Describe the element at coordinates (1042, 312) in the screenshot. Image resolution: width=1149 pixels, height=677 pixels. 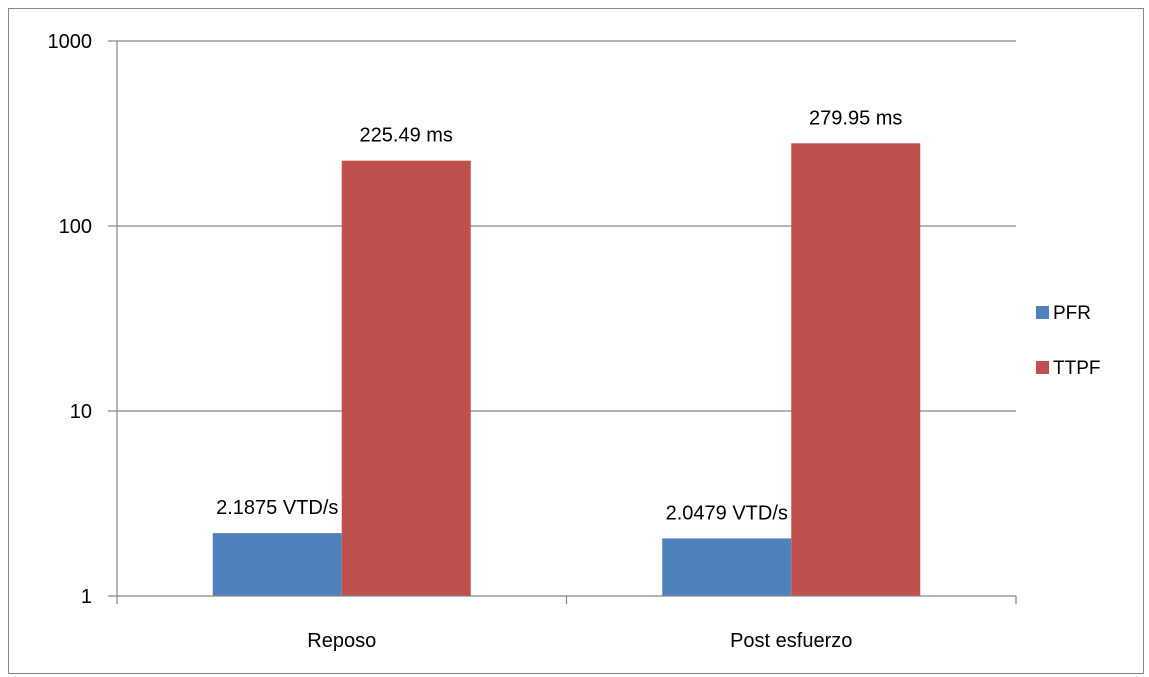
I see `legend-swatch-pfr` at that location.